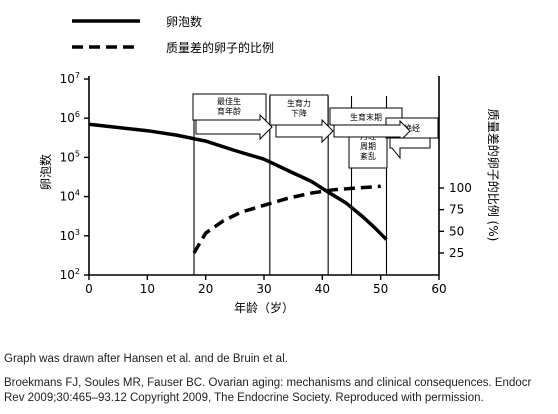 The image size is (558, 414). I want to click on stage-label-1-line-1: 最佳生, so click(229, 101).